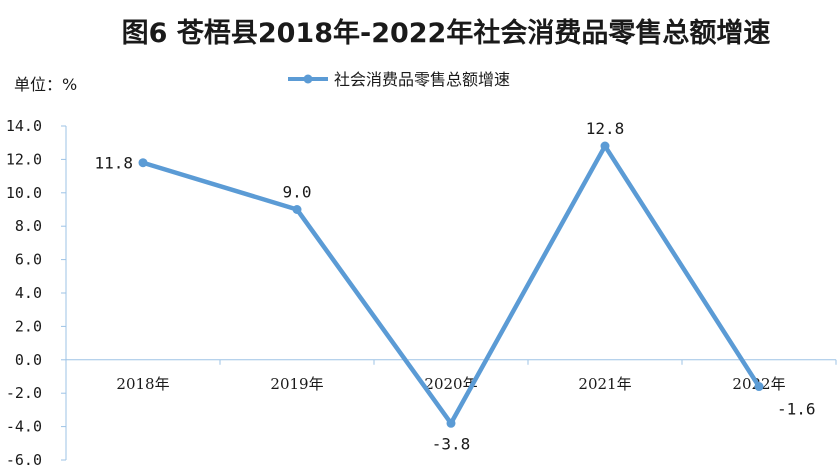 The image size is (838, 473). Describe the element at coordinates (422, 79) in the screenshot. I see `legend-series-label: 社会消费品零售总额增速` at that location.